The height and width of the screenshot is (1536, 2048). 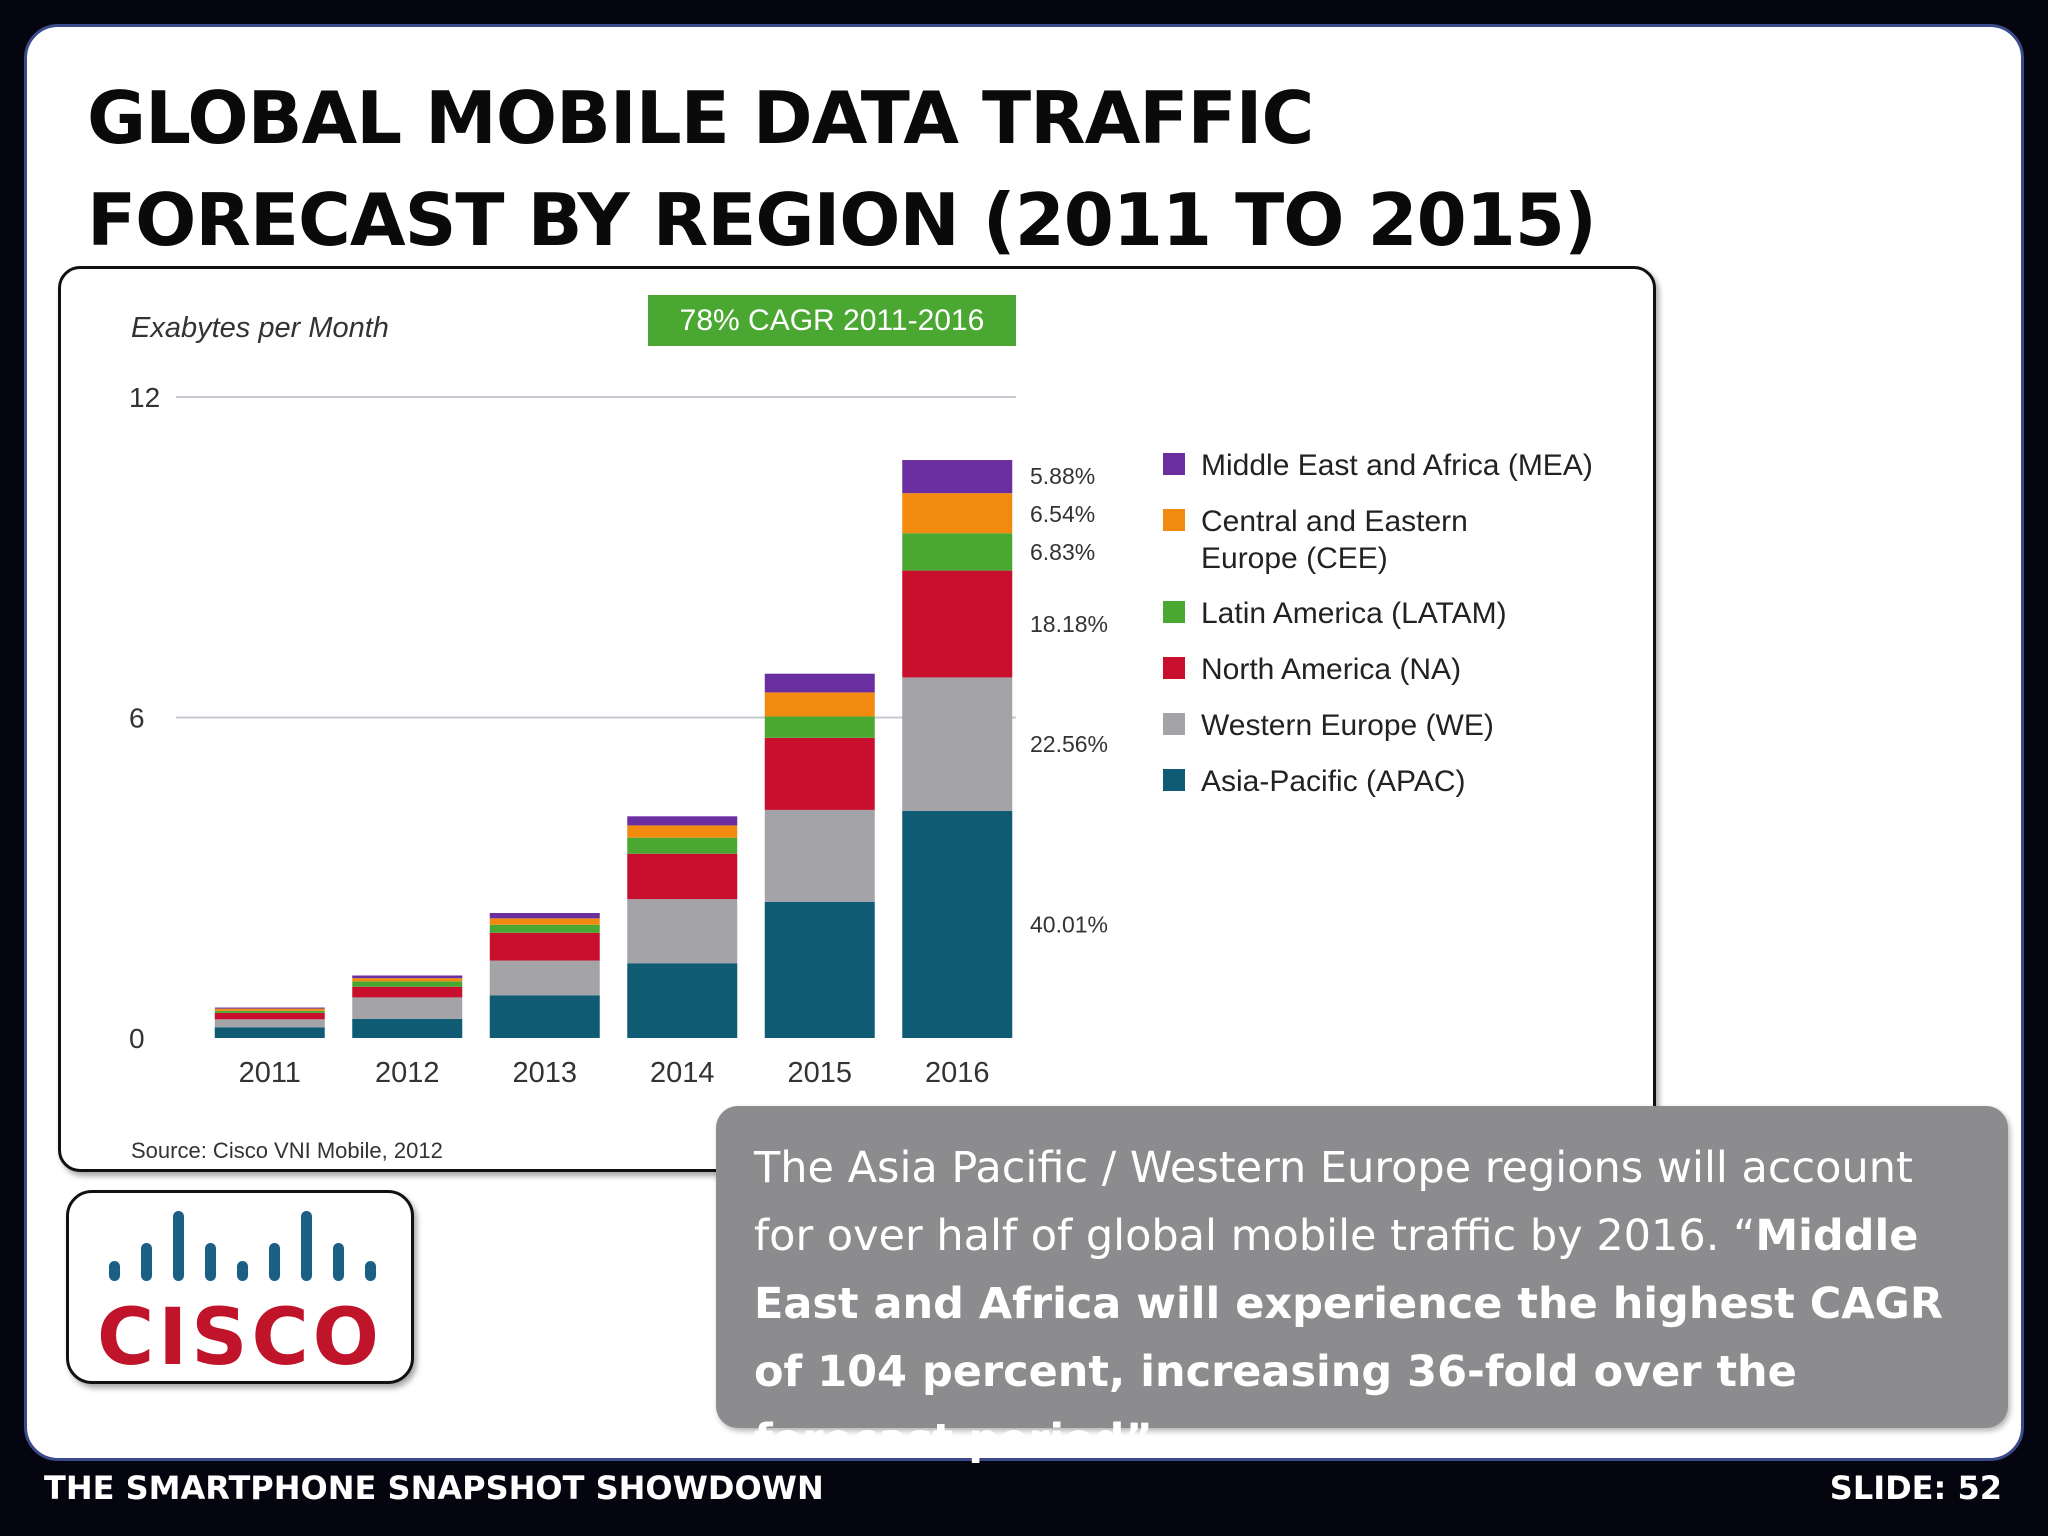 What do you see at coordinates (434, 1488) in the screenshot?
I see `footer-presentation-title: THE SMARTPHONE SNAPSHOT SHOWDOWN` at bounding box center [434, 1488].